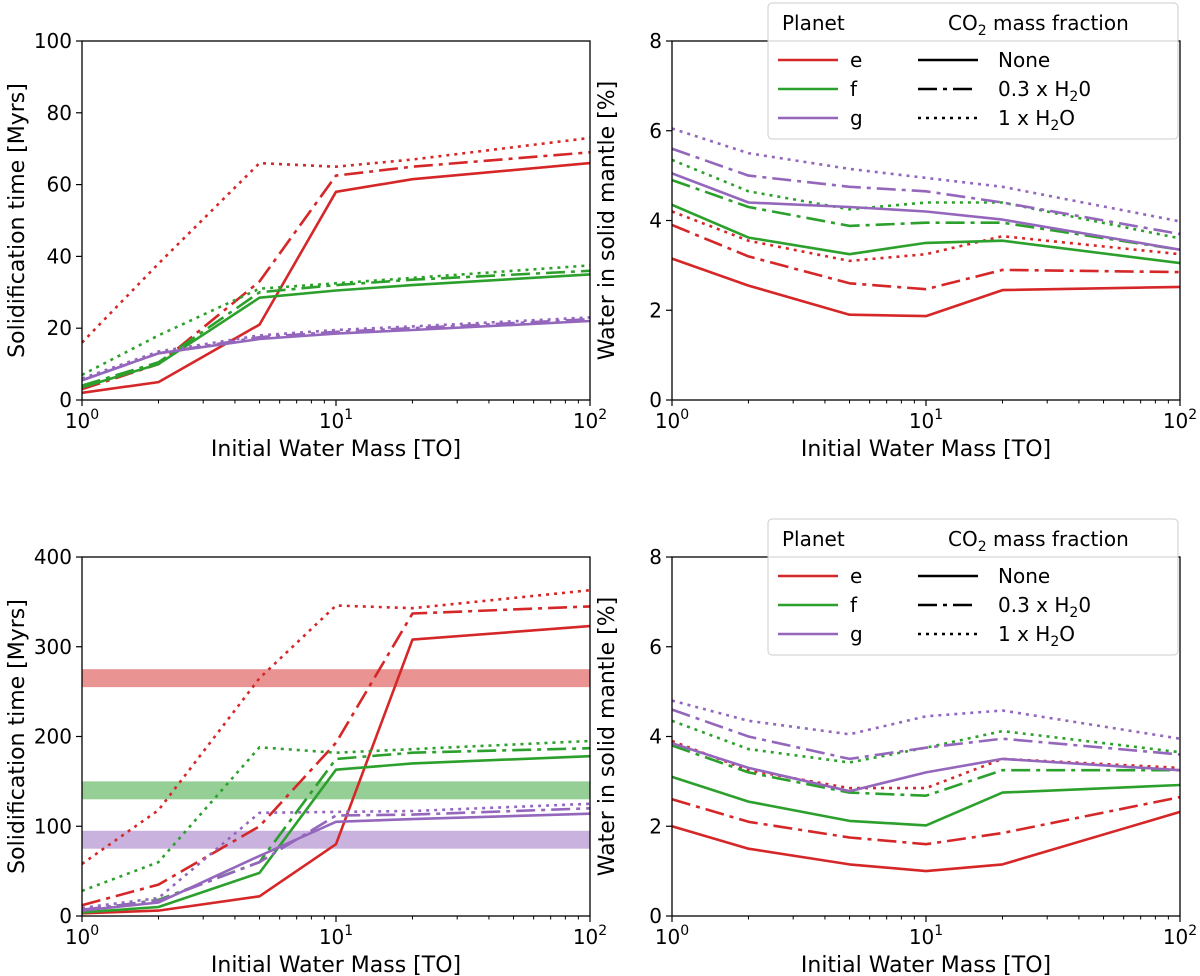 The width and height of the screenshot is (1200, 976). What do you see at coordinates (59, 113) in the screenshot?
I see `y-tick-label: 80` at bounding box center [59, 113].